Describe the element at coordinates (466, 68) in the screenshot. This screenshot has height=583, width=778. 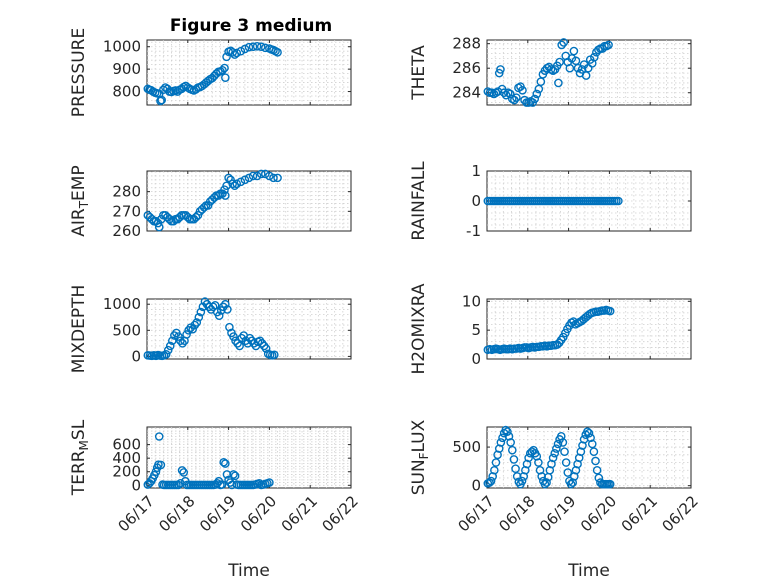
I see `y-tick-label: 286` at that location.